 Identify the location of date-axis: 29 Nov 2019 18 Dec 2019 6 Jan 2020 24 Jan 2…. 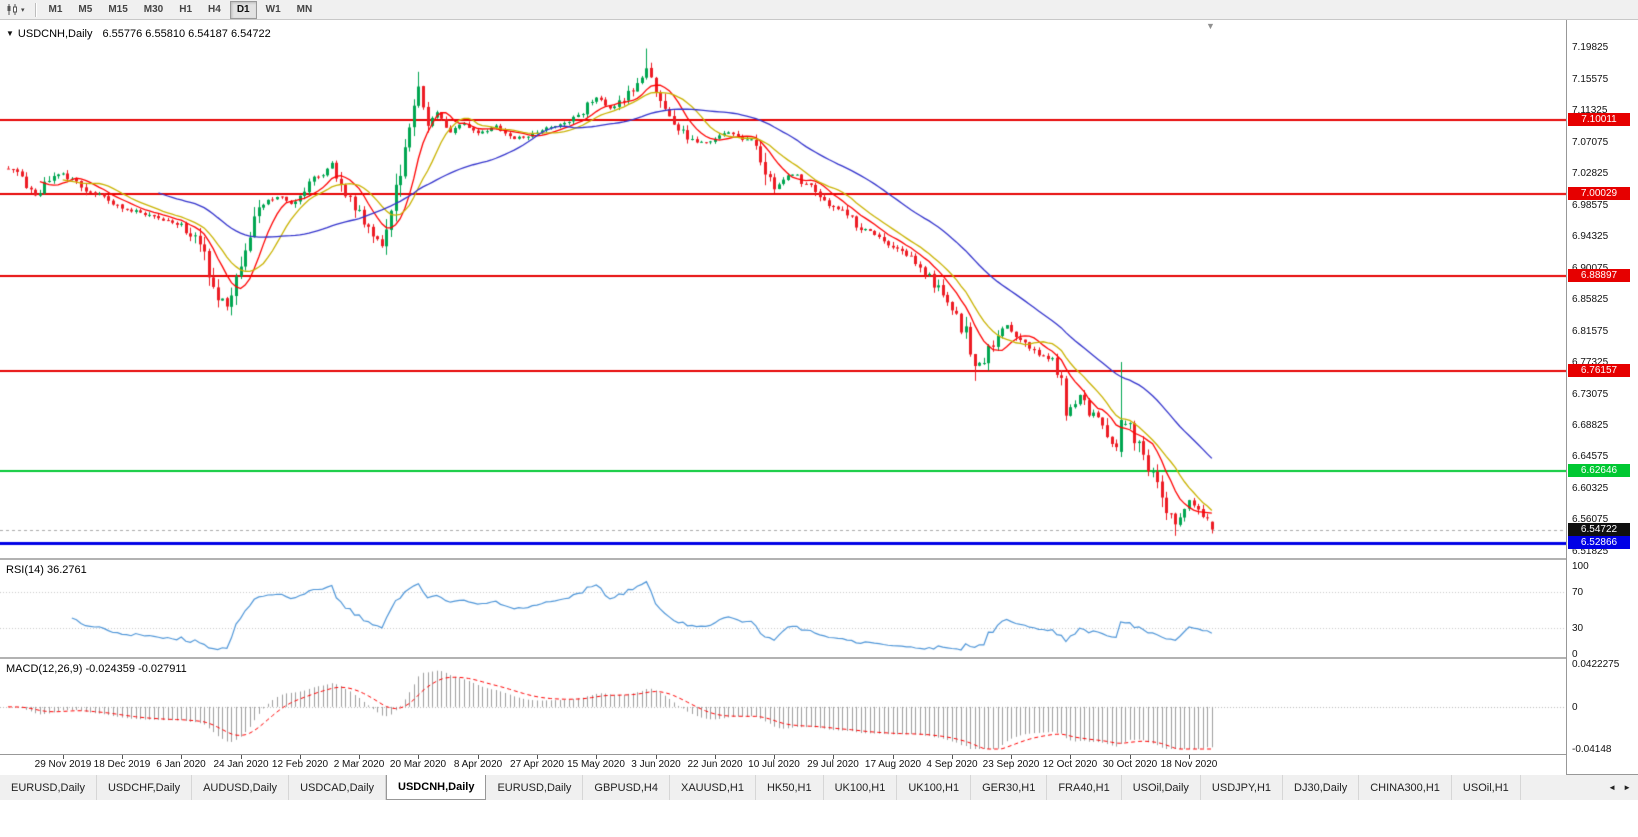
(783, 764).